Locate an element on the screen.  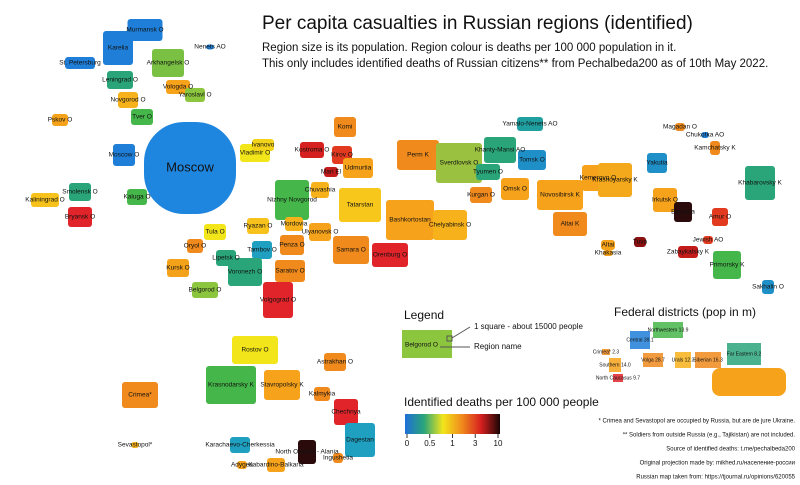
district-label: Southern 14.0 is located at coordinates (615, 365).